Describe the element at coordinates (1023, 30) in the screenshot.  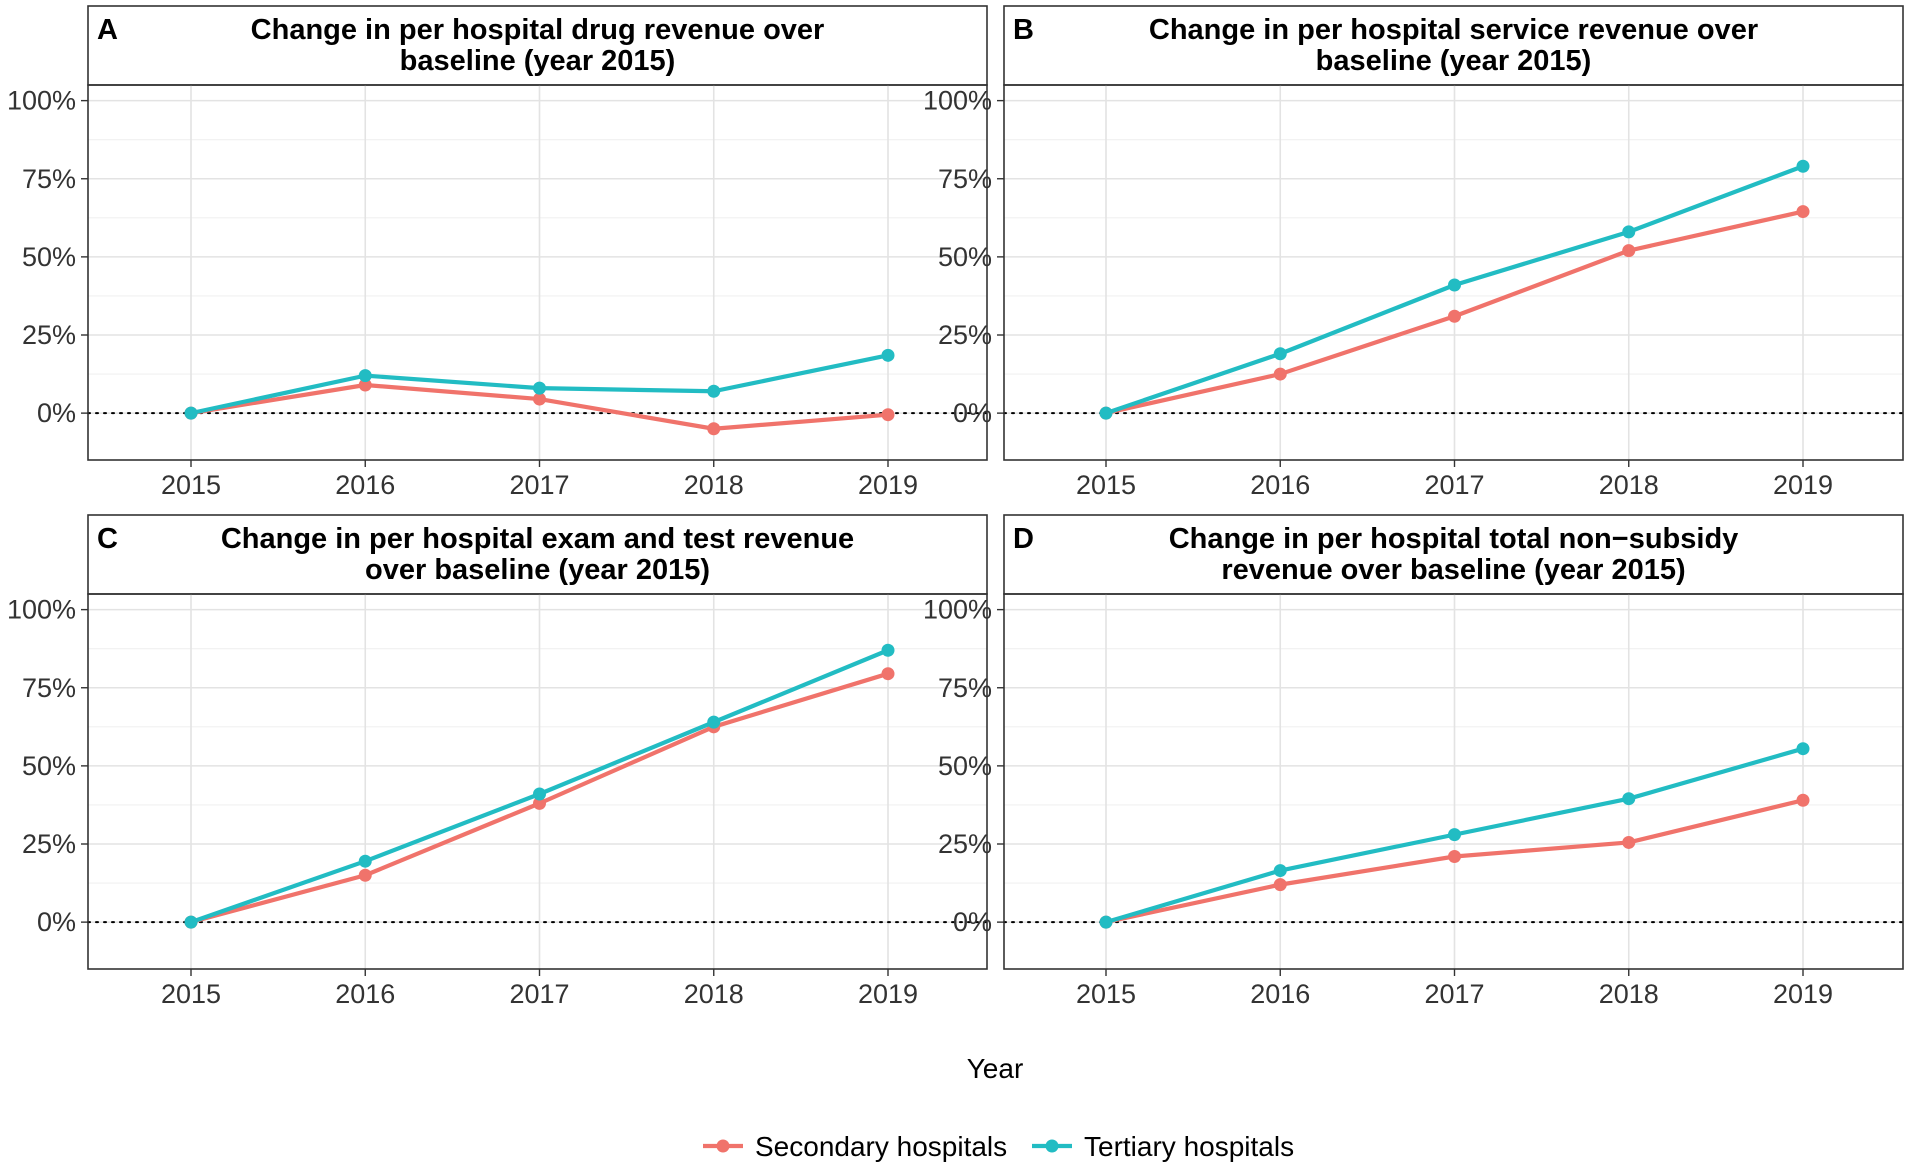
I see `panel-letter: B` at that location.